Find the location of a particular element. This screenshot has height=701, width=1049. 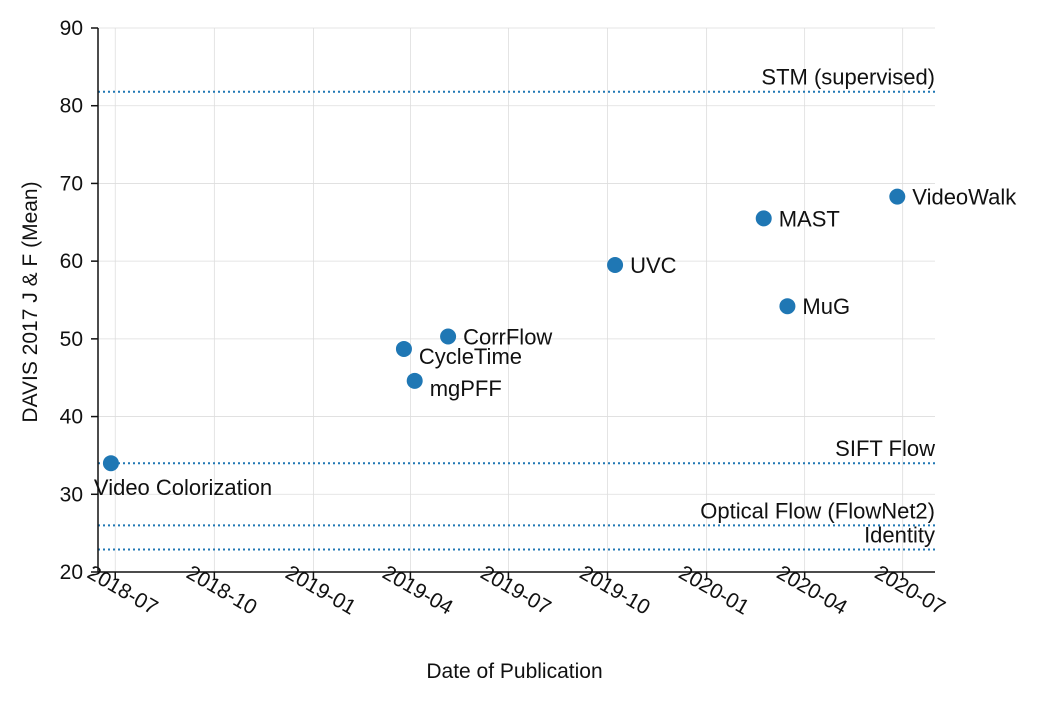

x-tick-label: 2019-04 is located at coordinates (418, 590).